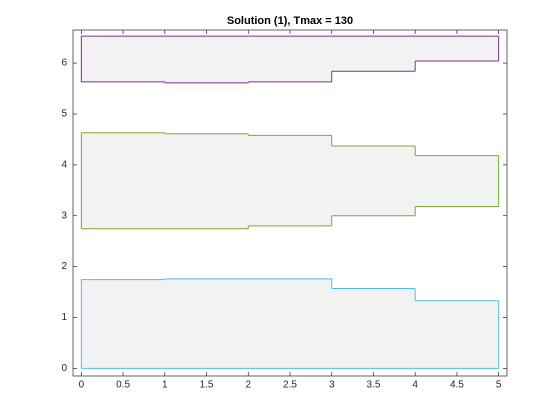 Image resolution: width=560 pixels, height=420 pixels. What do you see at coordinates (457, 385) in the screenshot?
I see `x-tick-label: 4.5` at bounding box center [457, 385].